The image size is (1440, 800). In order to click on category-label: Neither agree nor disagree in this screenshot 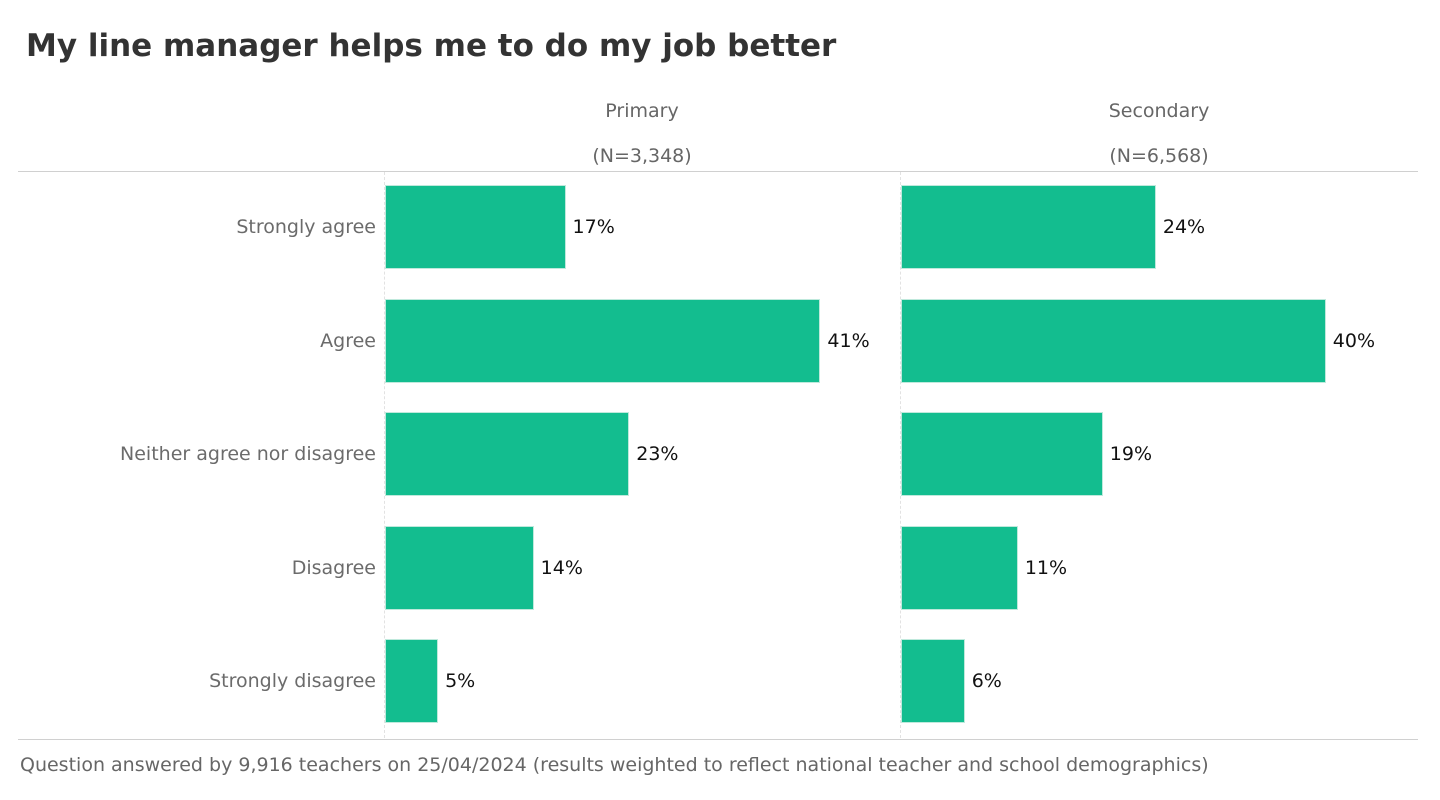, I will do `click(248, 454)`.